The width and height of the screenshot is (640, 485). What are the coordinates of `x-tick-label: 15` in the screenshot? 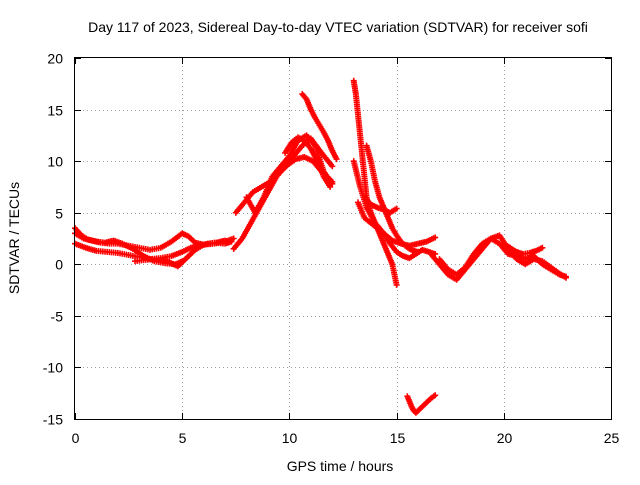 It's located at (398, 438).